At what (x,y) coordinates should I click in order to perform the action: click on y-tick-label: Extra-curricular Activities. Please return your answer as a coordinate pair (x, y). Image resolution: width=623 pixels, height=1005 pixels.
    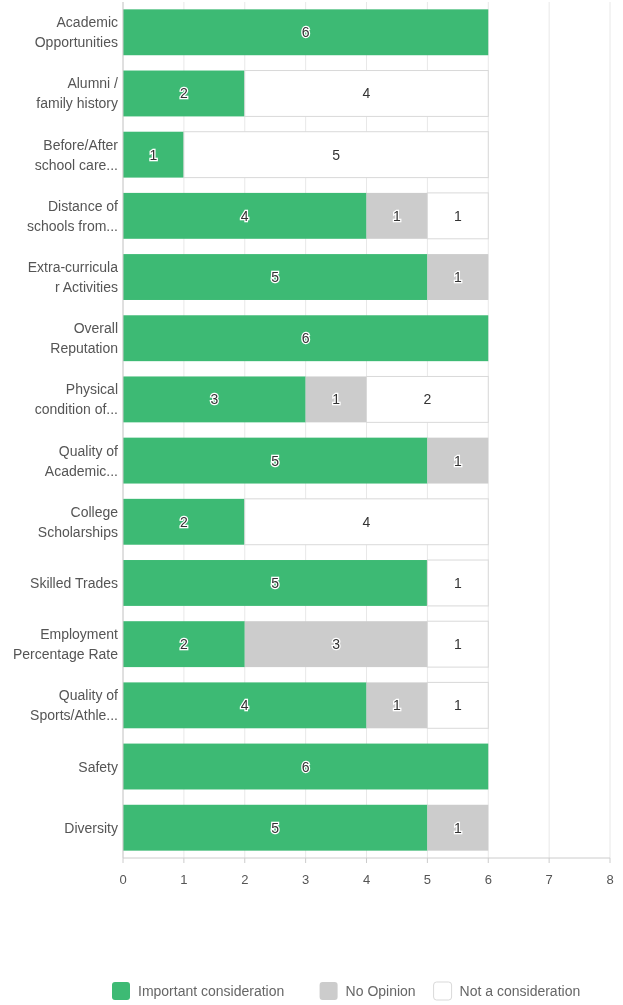
    Looking at the image, I should click on (73, 277).